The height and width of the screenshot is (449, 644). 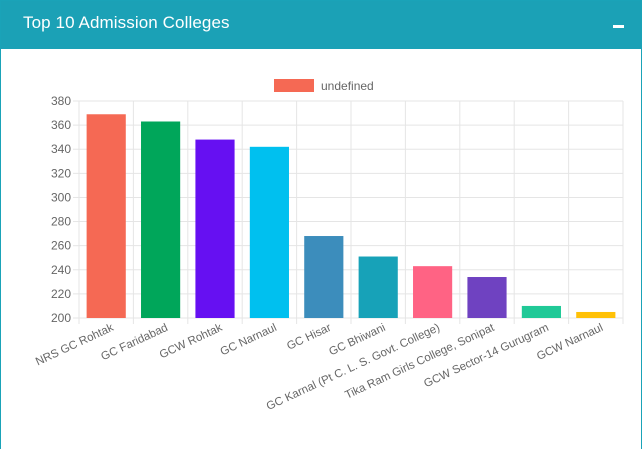 What do you see at coordinates (61, 173) in the screenshot?
I see `y-tick-label: 320` at bounding box center [61, 173].